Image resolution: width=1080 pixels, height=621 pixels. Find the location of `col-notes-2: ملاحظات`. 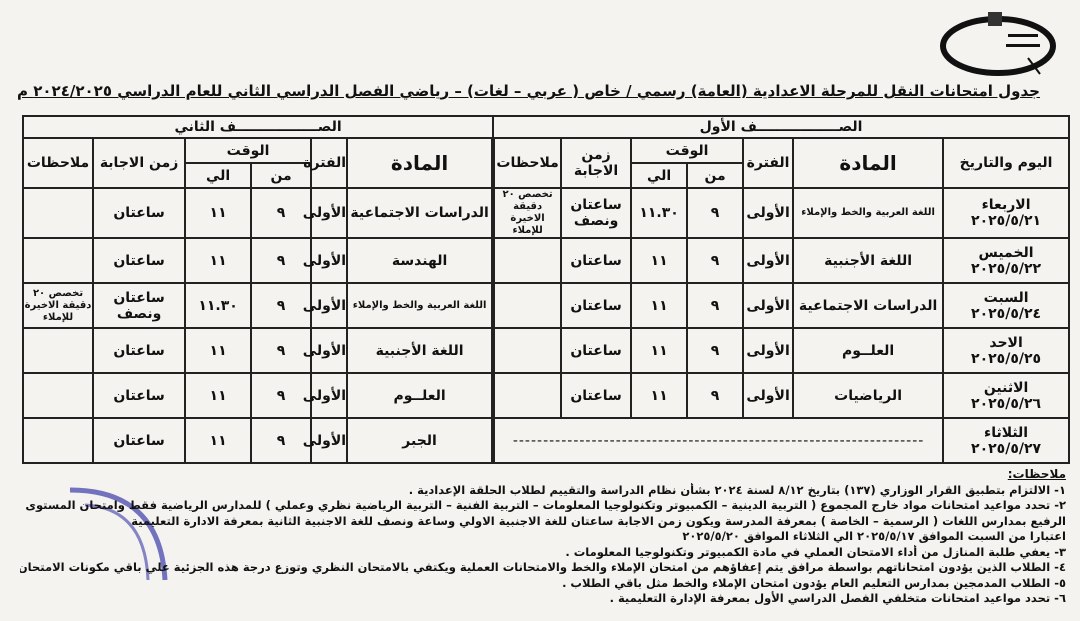

col-notes-2: ملاحظات is located at coordinates (58, 163).